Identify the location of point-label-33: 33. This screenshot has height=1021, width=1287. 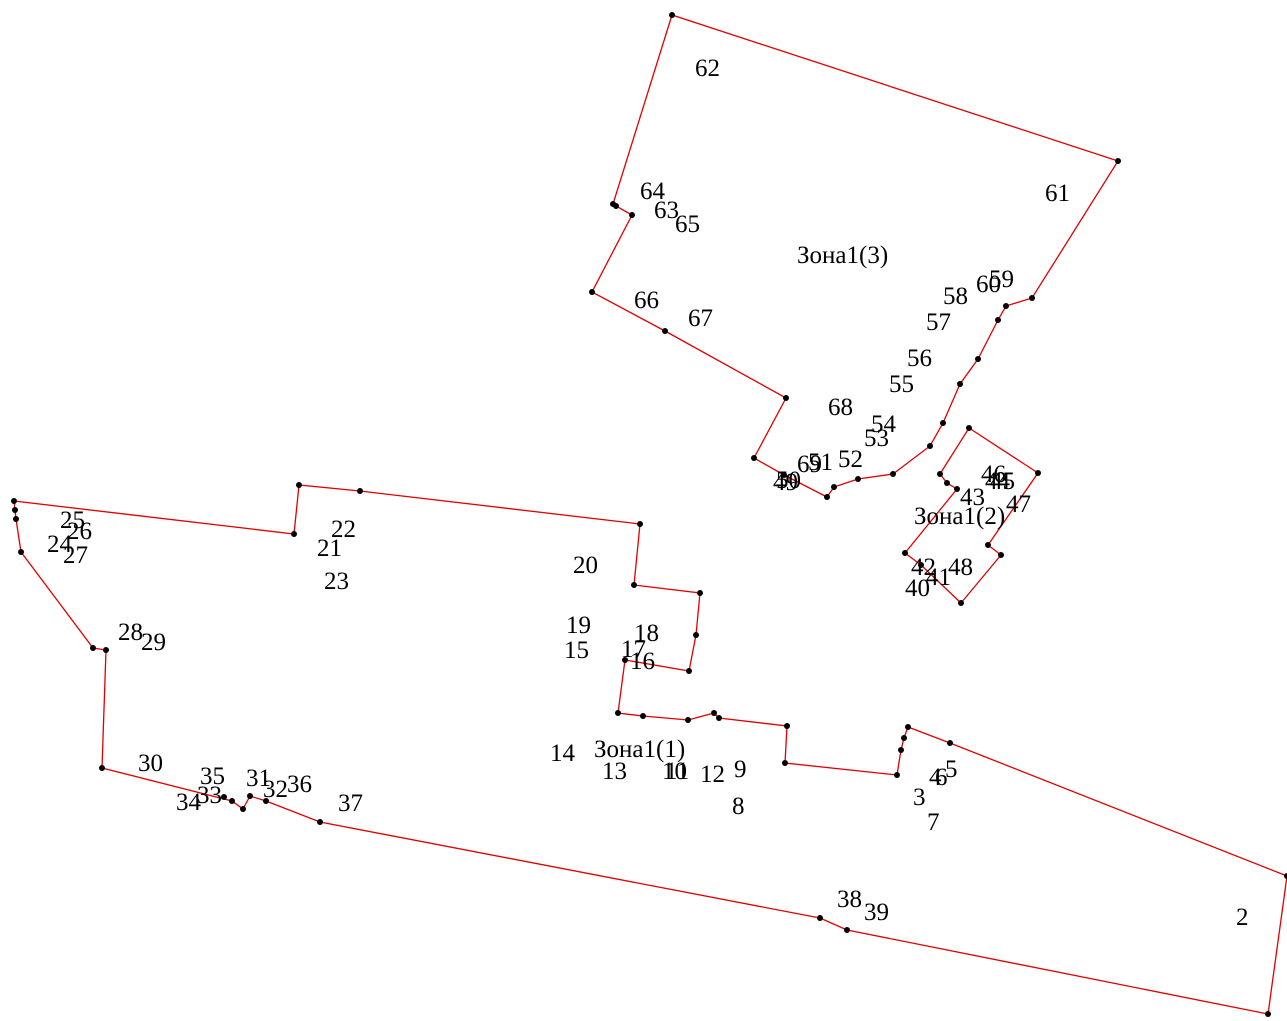
(209, 795).